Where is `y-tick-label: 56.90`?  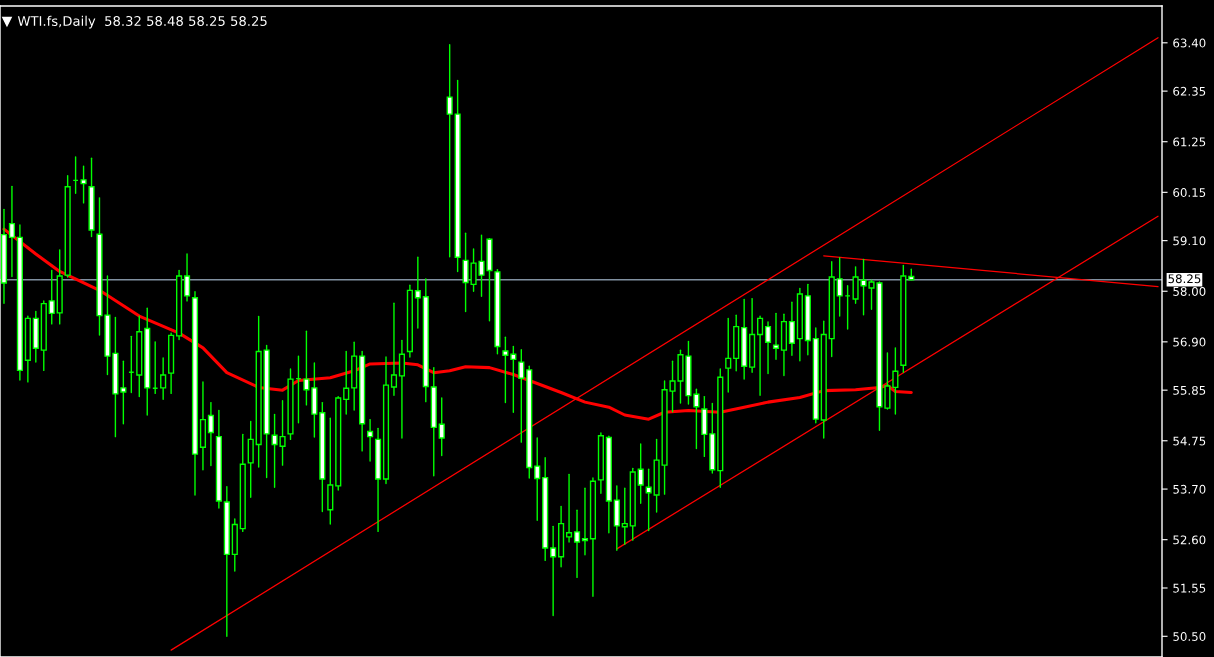 y-tick-label: 56.90 is located at coordinates (1189, 342).